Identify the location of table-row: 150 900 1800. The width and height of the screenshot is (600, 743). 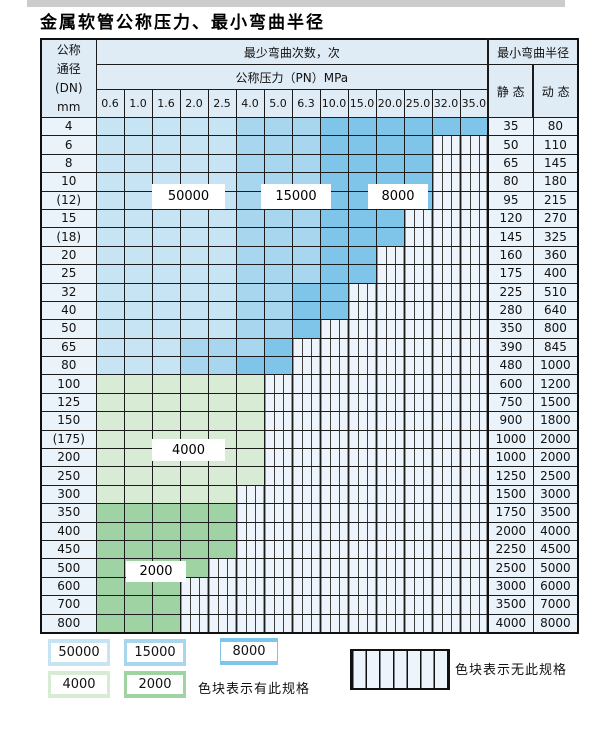
(309, 421).